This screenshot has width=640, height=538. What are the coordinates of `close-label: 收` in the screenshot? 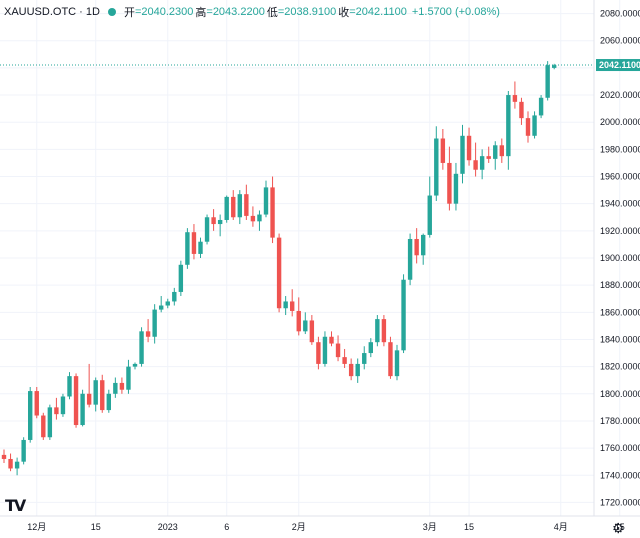 It's located at (344, 13).